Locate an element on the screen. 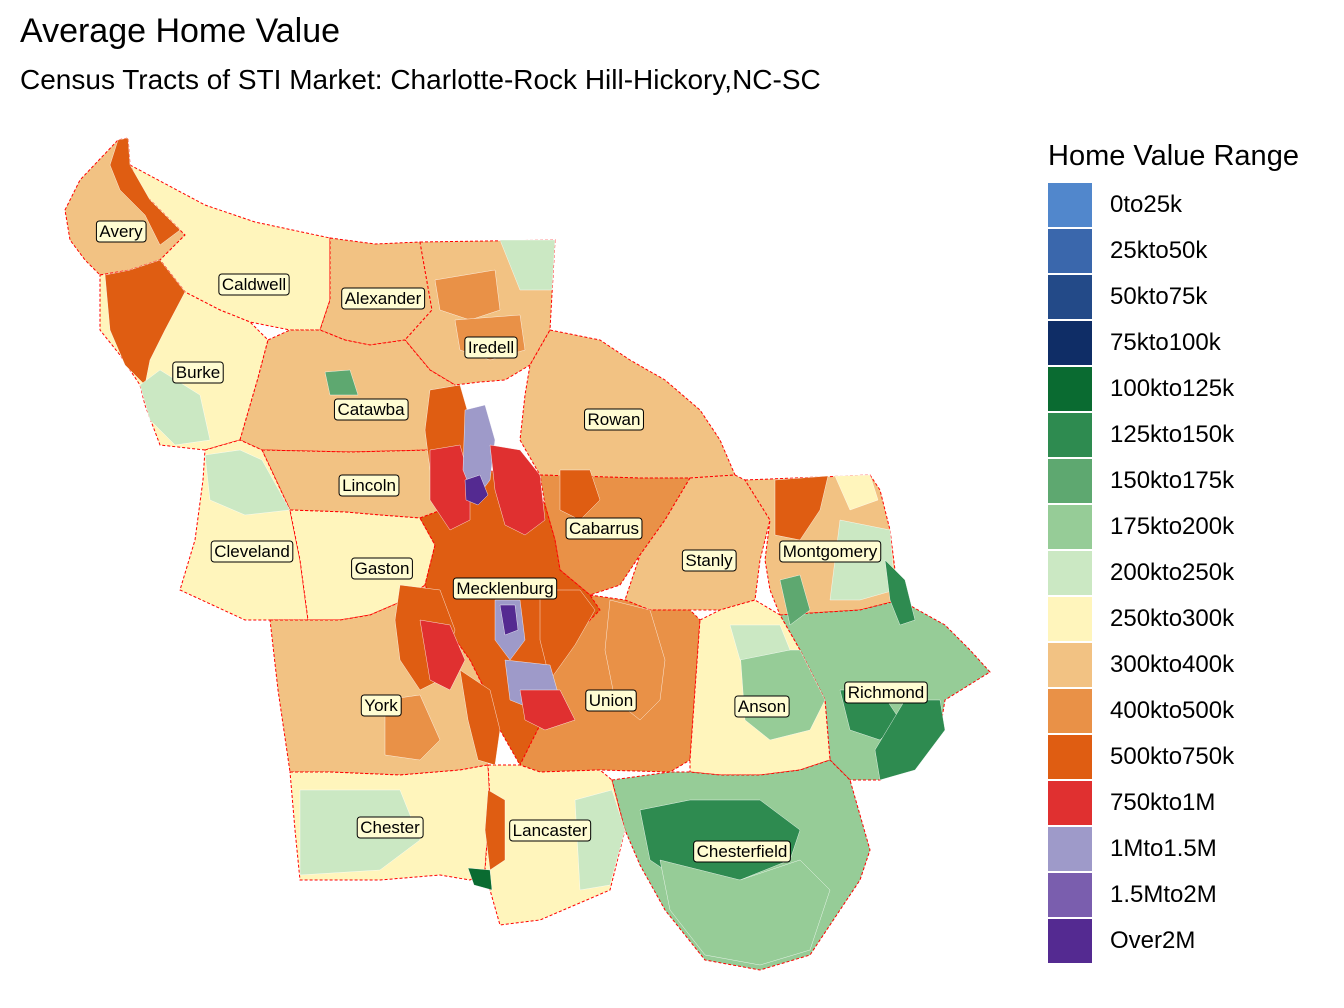 The image size is (1344, 1008). legend-label: 500kto750k is located at coordinates (1172, 756).